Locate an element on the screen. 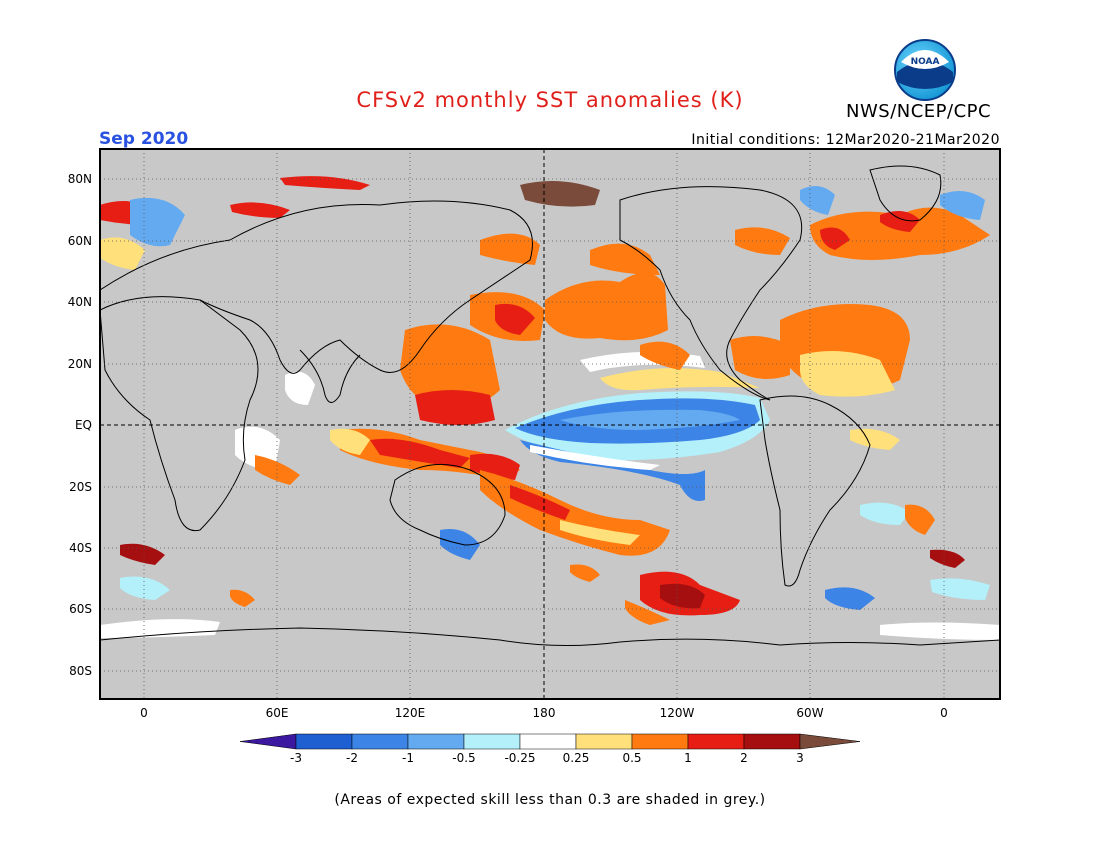 The height and width of the screenshot is (850, 1100). noaa-logo: NOAA is located at coordinates (925, 70).